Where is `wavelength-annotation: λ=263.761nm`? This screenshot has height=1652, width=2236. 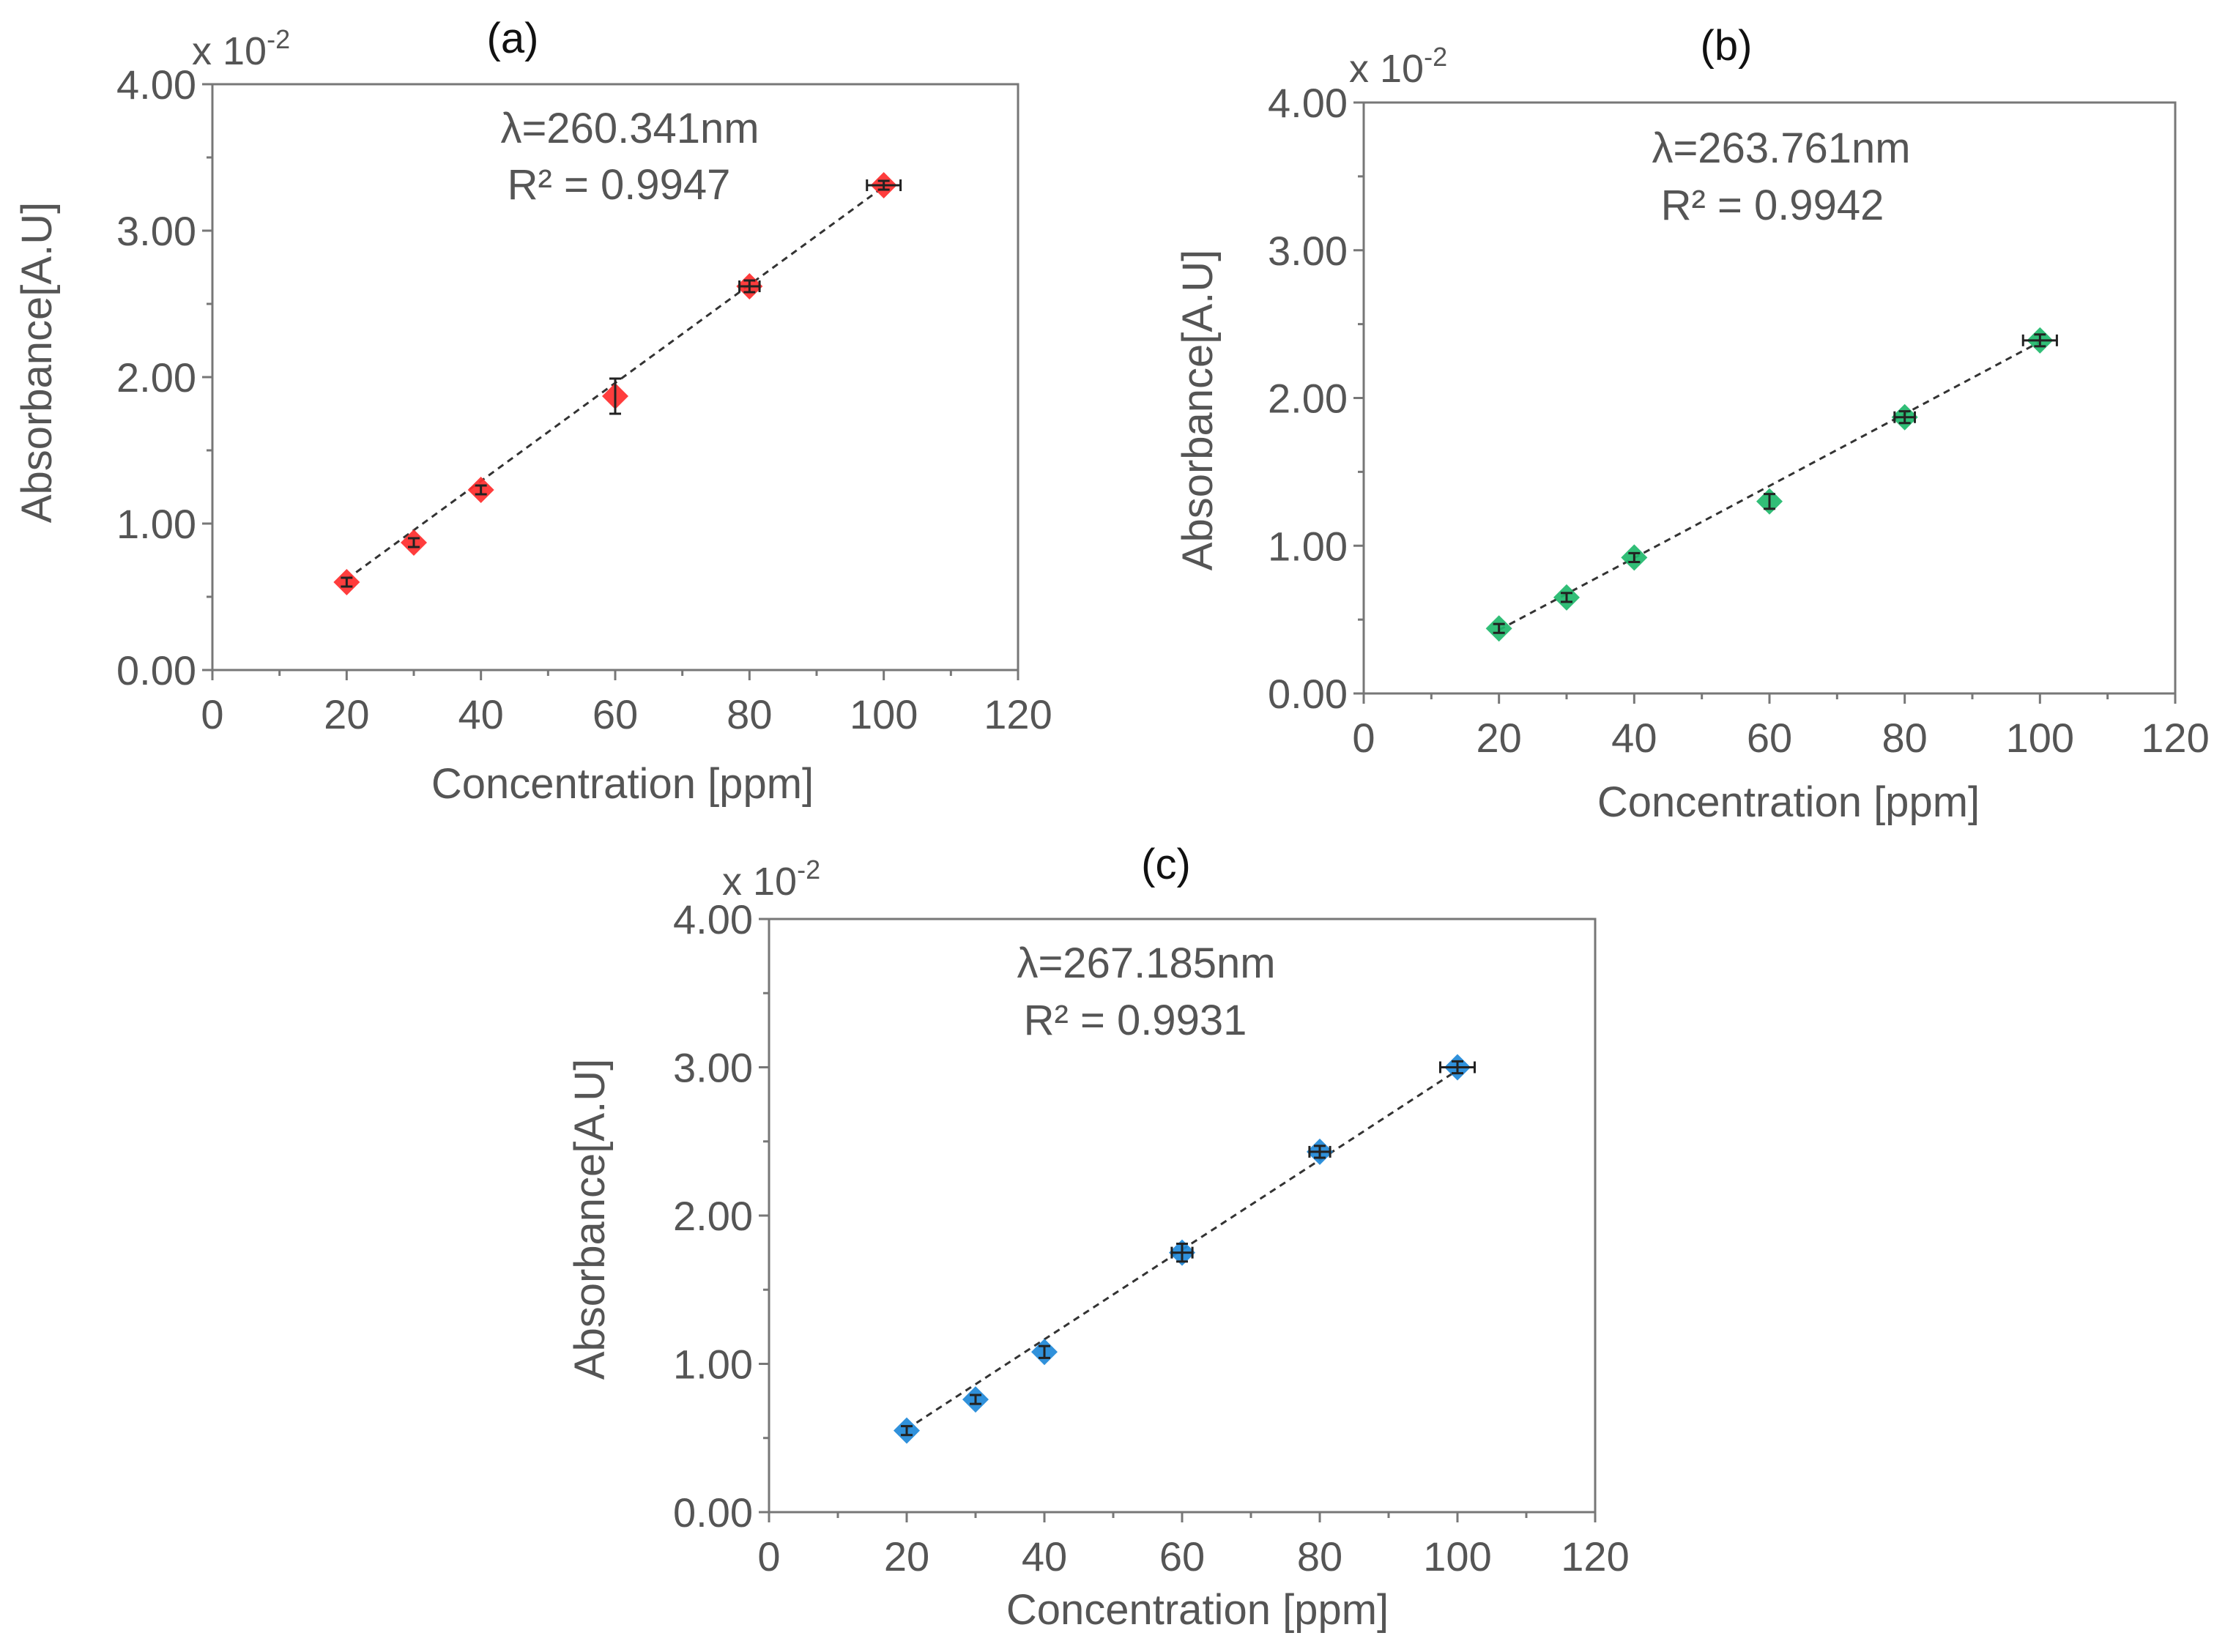
wavelength-annotation: λ=263.761nm is located at coordinates (1781, 148).